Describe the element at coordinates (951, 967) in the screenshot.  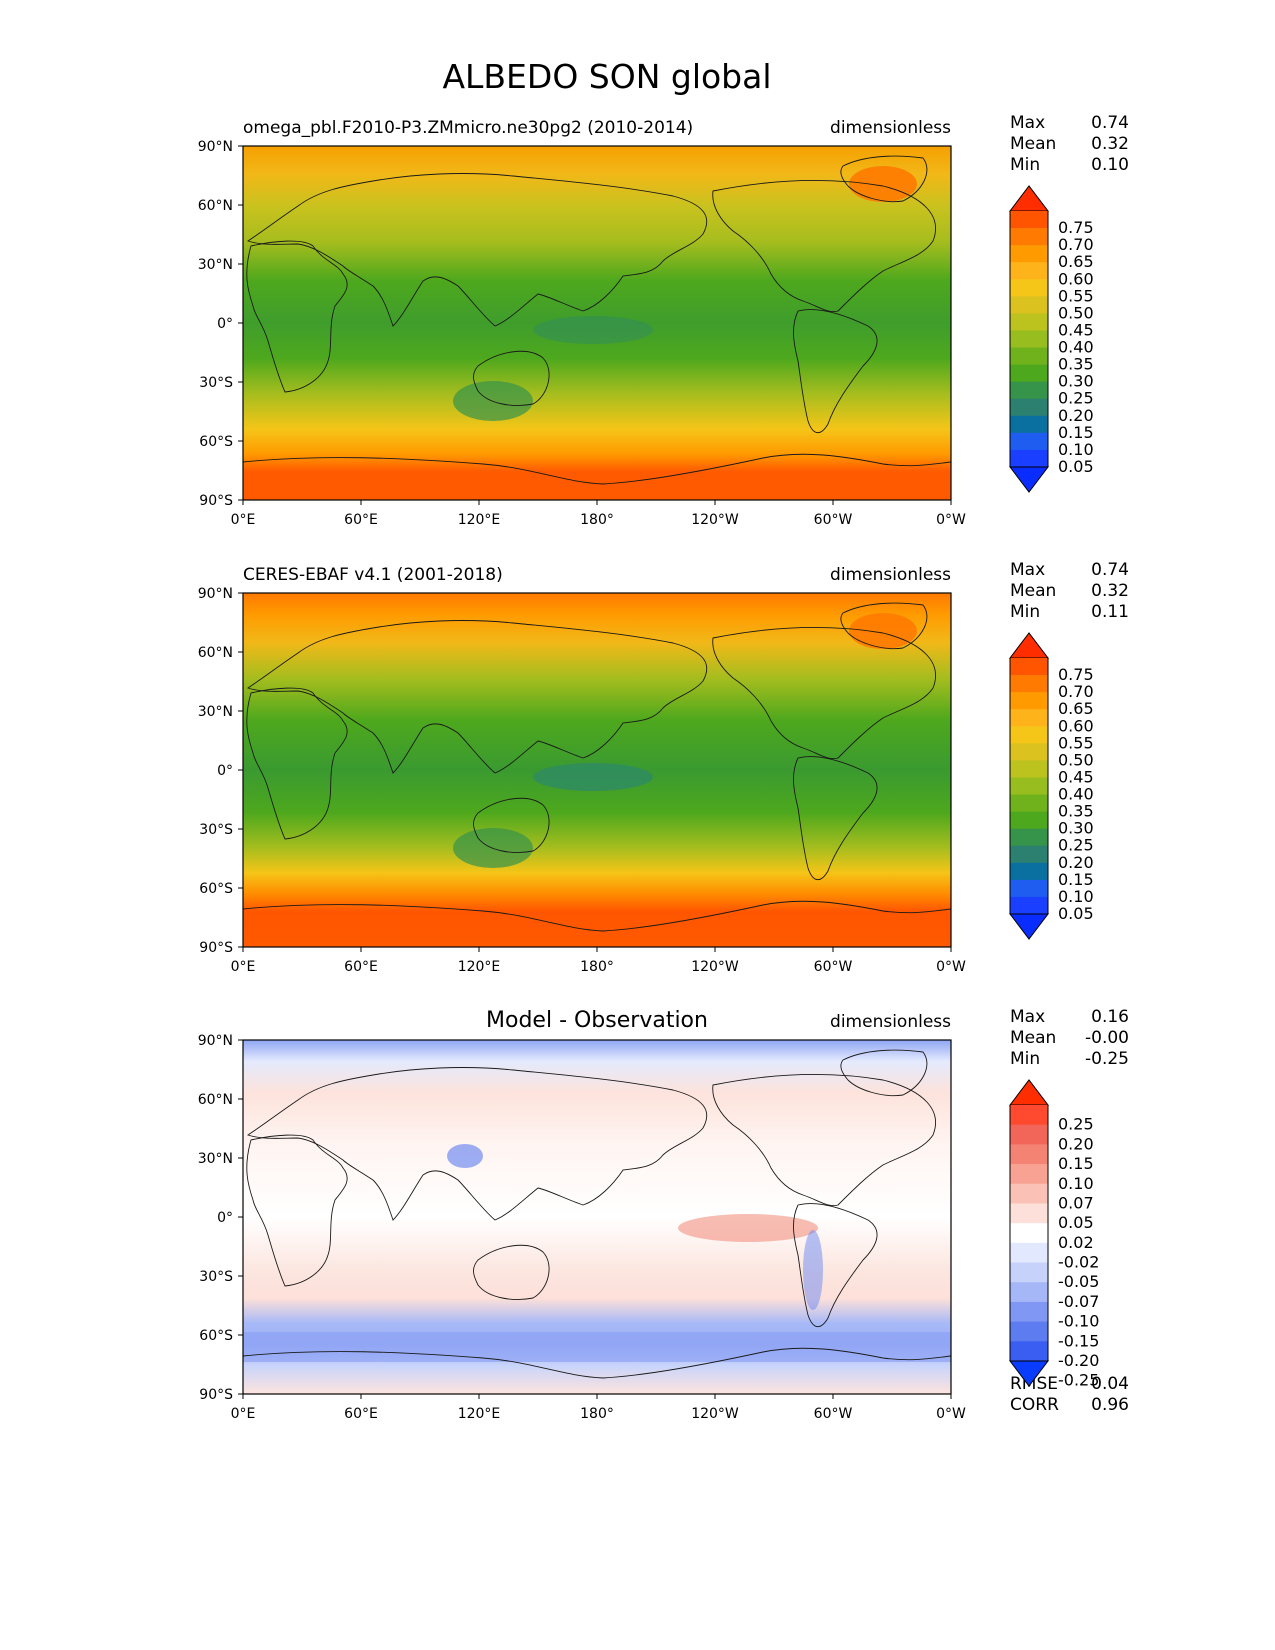
I see `lon-tick-label: 0°W` at that location.